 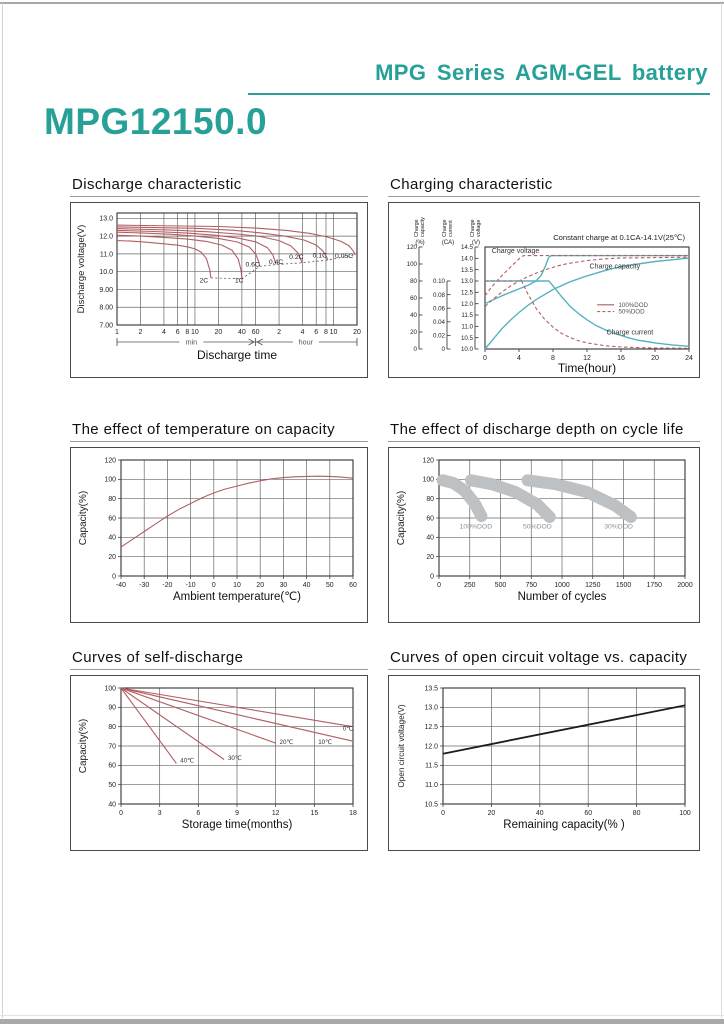 What do you see at coordinates (344, 256) in the screenshot?
I see `svg-text: 0.05C` at bounding box center [344, 256].